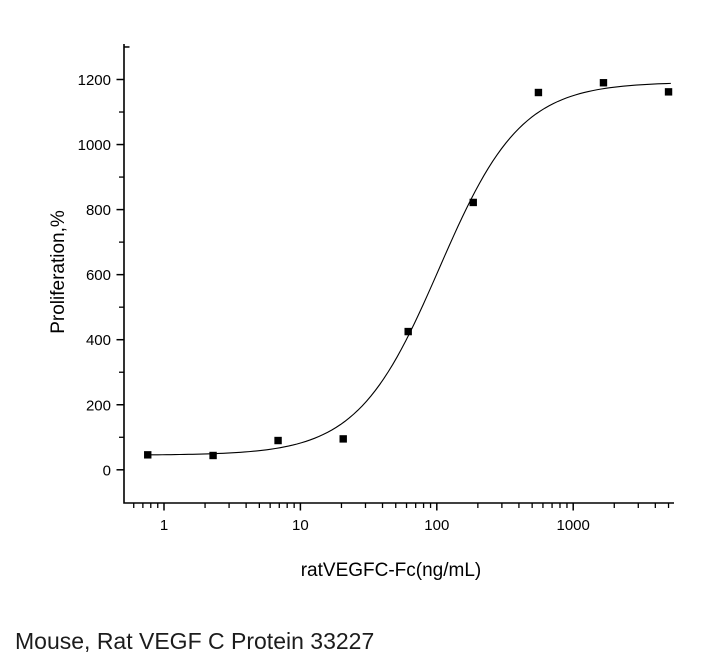 The width and height of the screenshot is (715, 667). Describe the element at coordinates (98, 275) in the screenshot. I see `y-tick-label: 600` at that location.